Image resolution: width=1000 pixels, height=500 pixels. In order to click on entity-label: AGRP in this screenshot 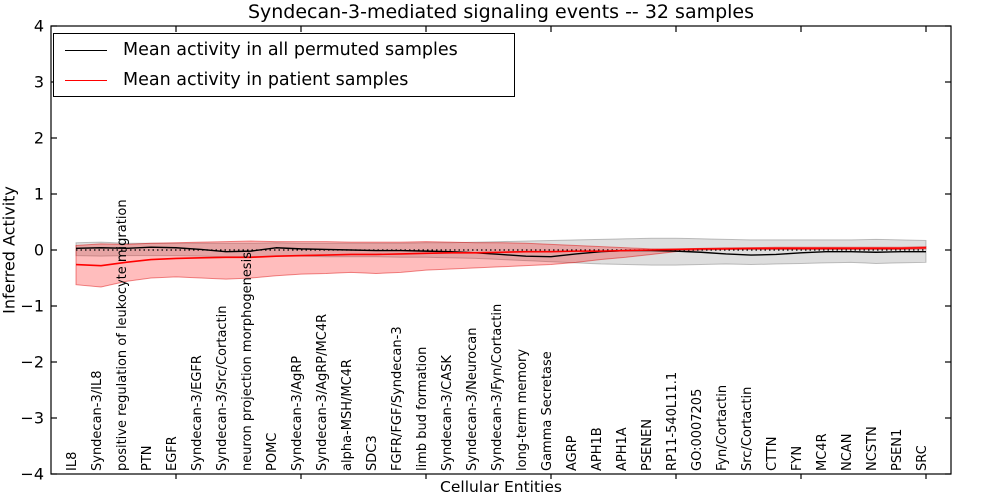, I will do `click(572, 453)`.